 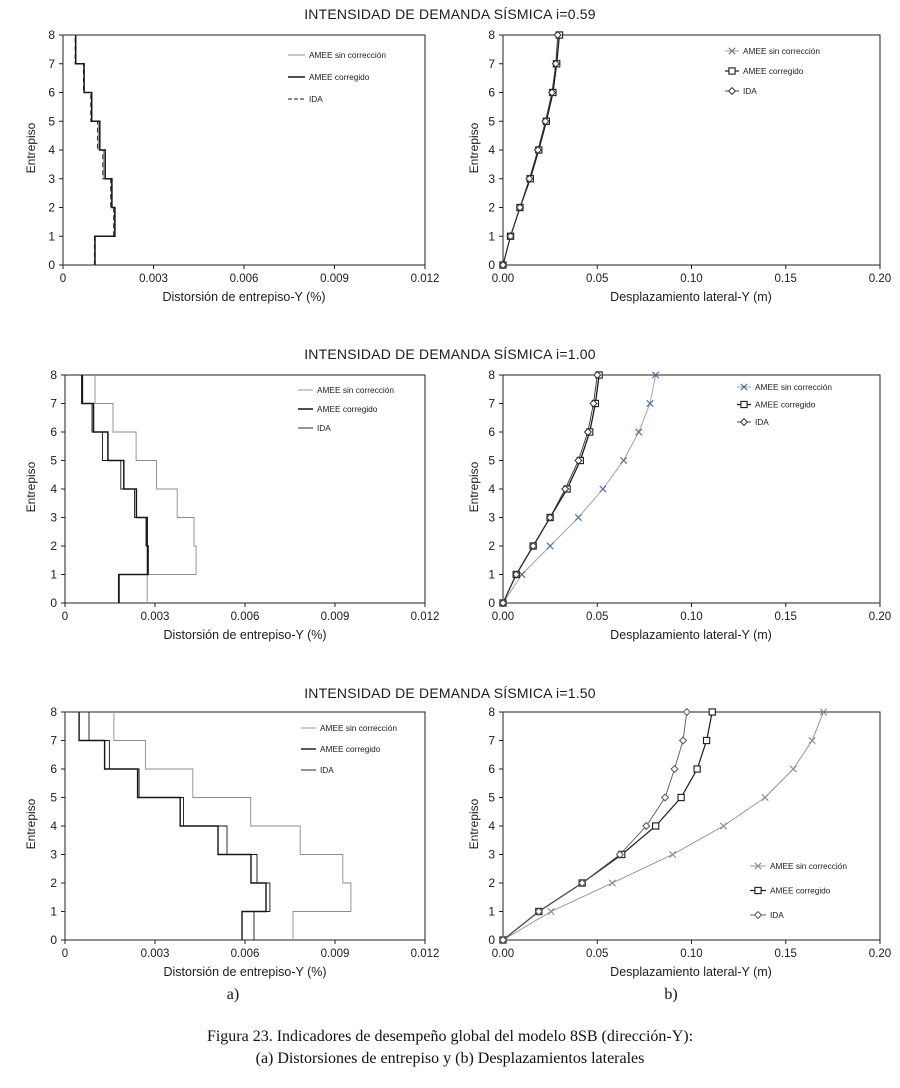 What do you see at coordinates (691, 297) in the screenshot?
I see `x-axis-label-disp-i059: Desplazamiento lateral-Y (m)` at bounding box center [691, 297].